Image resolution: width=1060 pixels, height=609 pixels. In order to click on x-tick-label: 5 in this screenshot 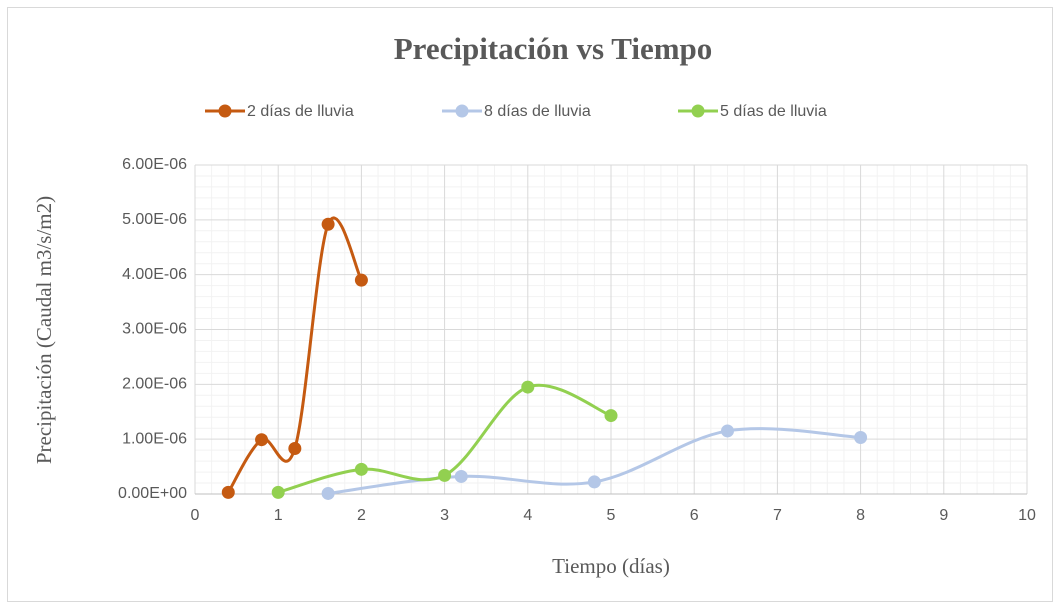, I will do `click(611, 515)`.